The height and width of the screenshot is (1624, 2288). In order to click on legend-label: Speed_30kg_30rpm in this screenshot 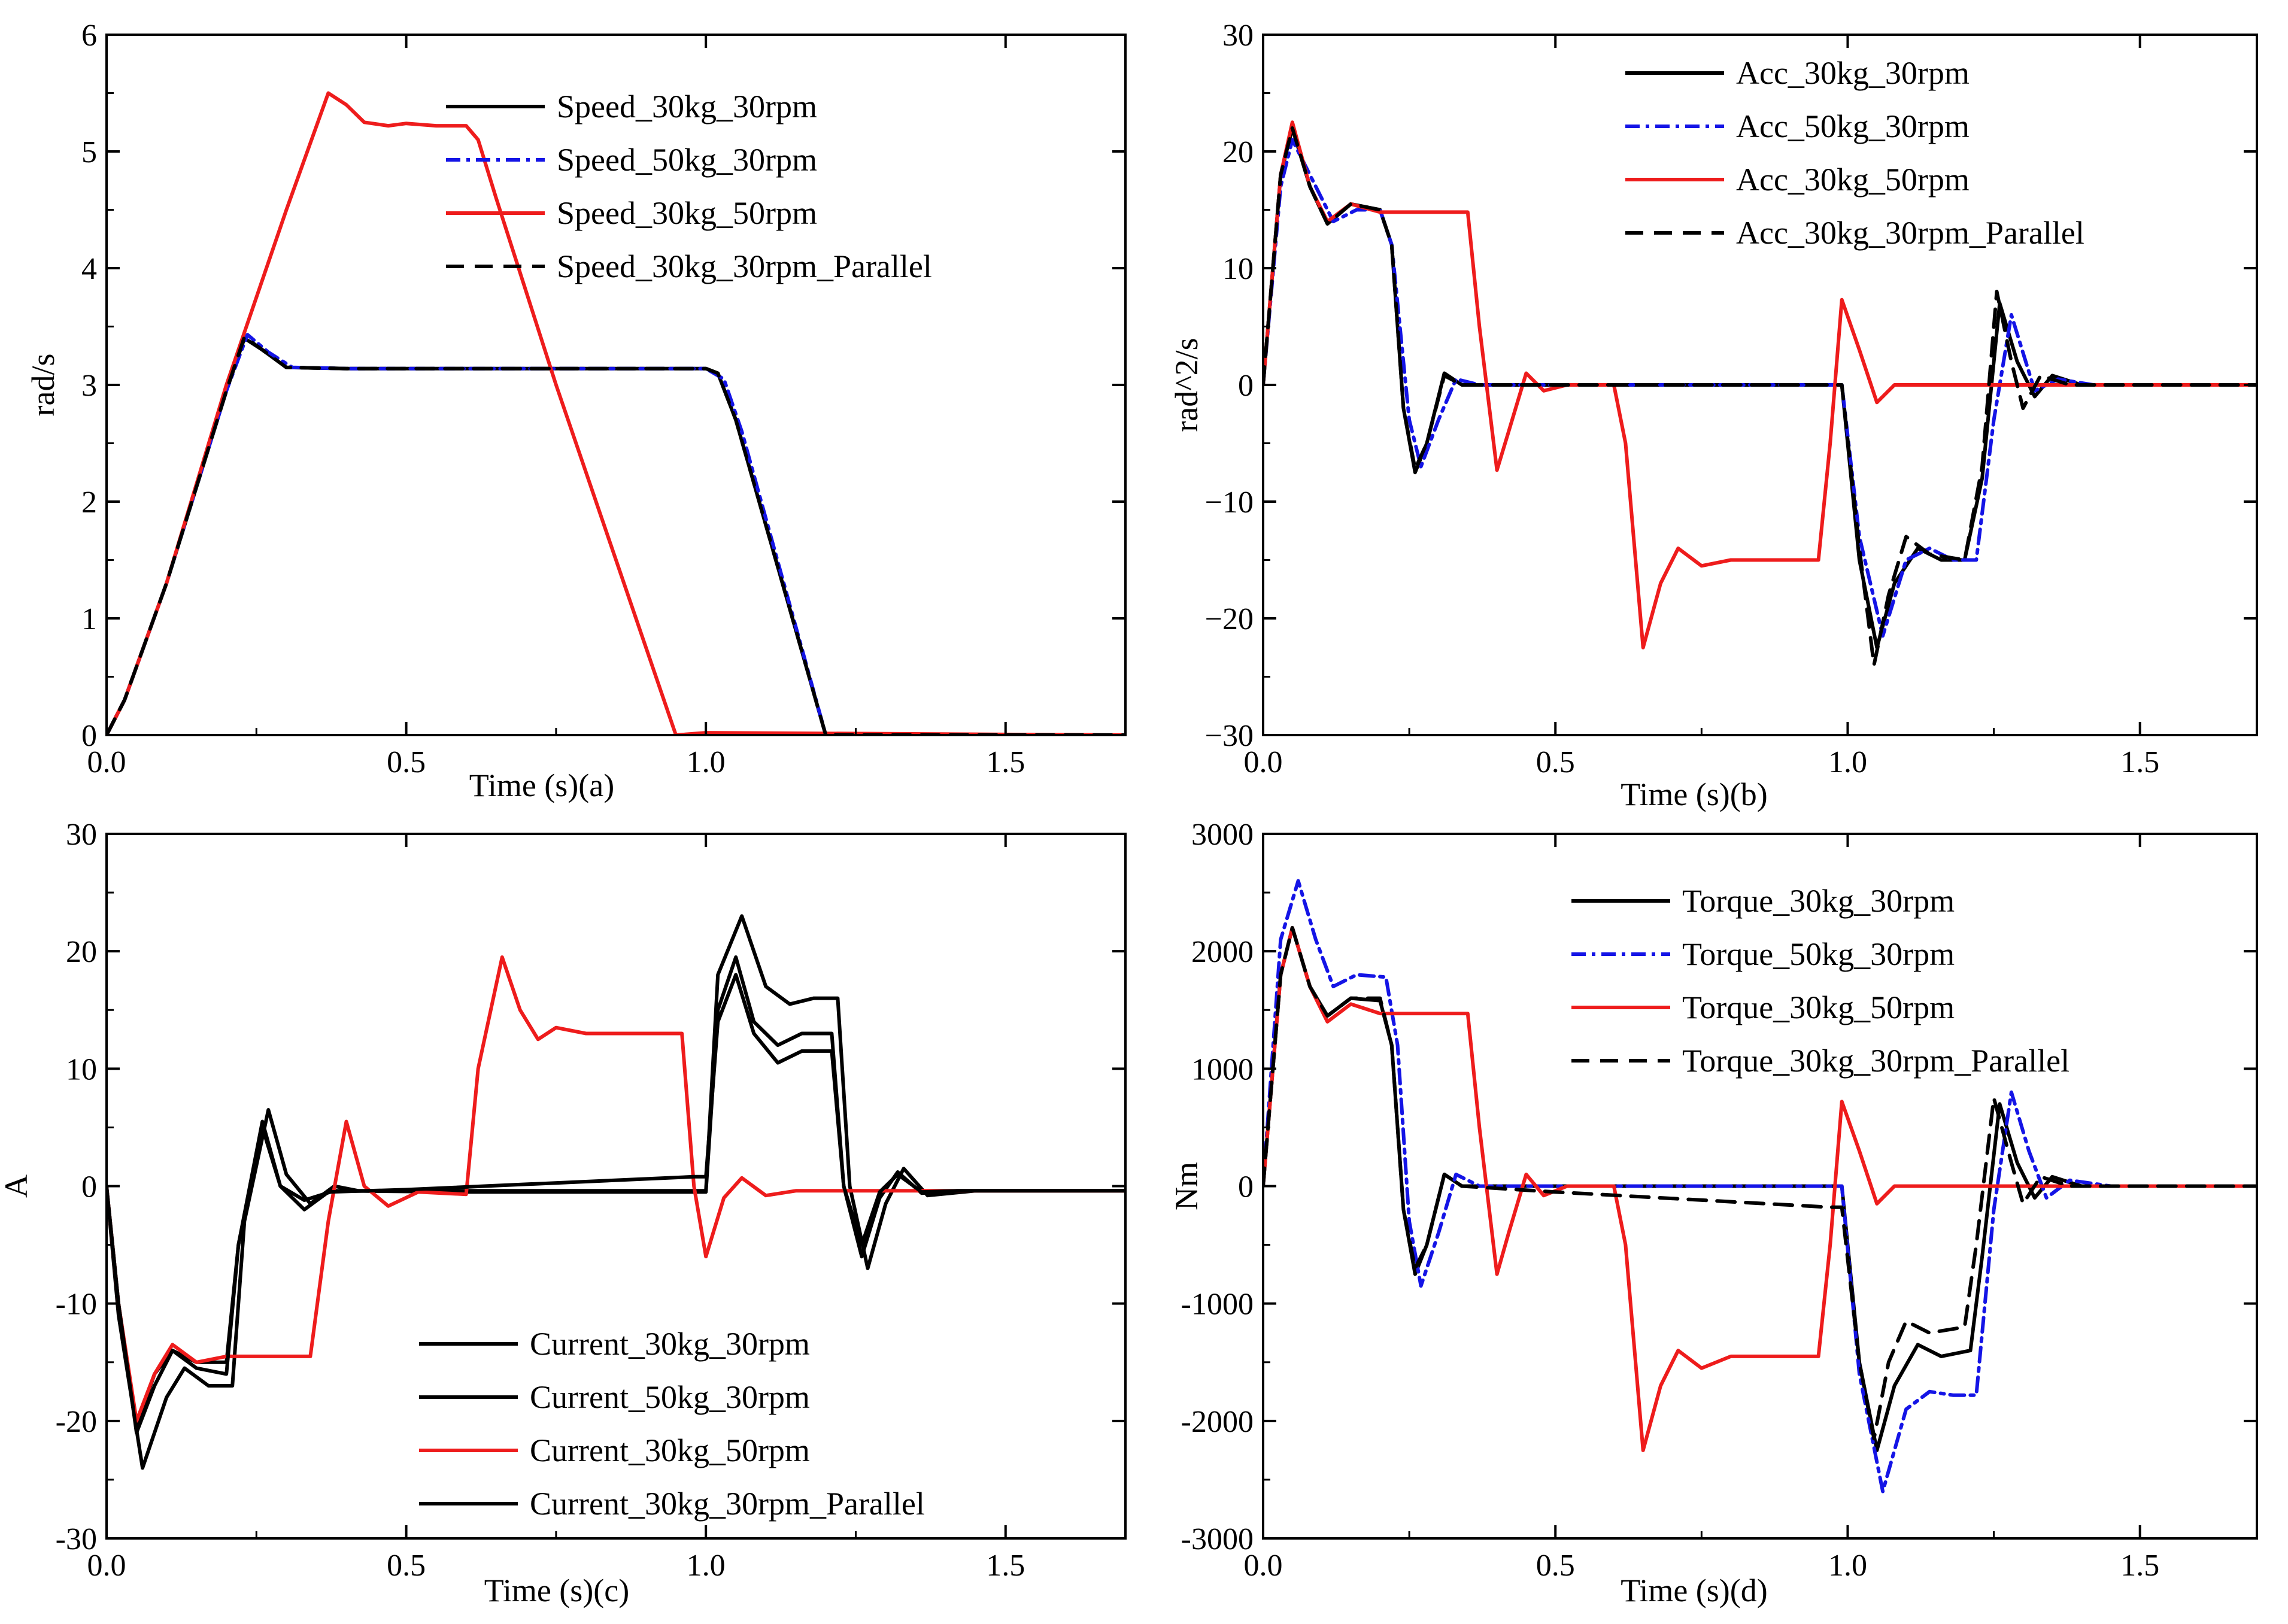, I will do `click(687, 107)`.